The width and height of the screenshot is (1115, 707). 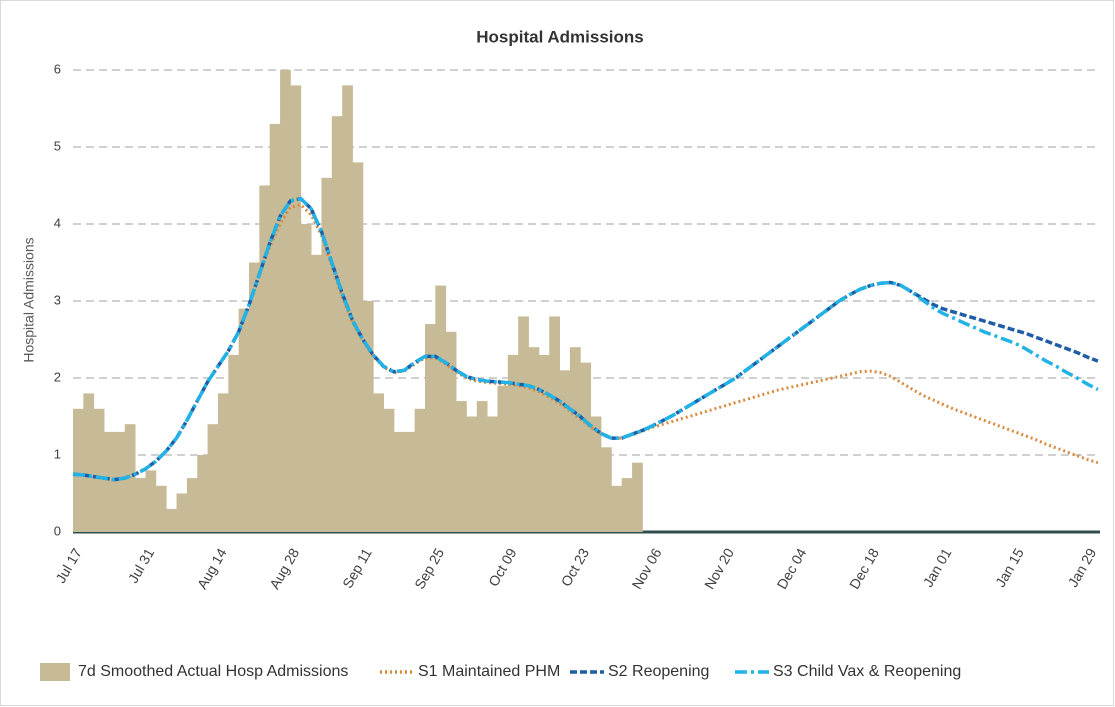 I want to click on y-tick-label: 1, so click(x=57, y=453).